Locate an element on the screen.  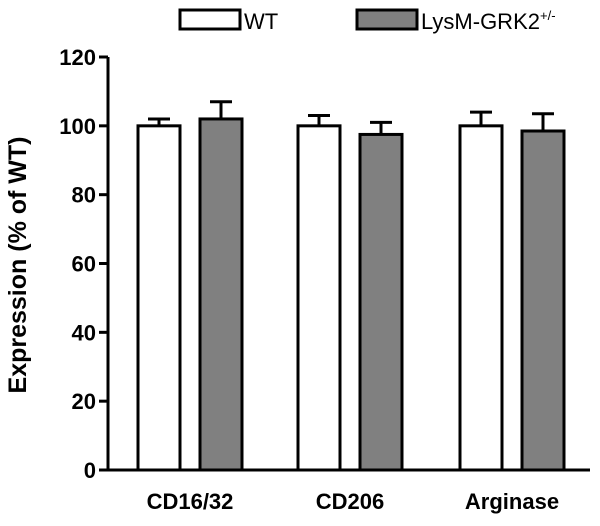
bar-wt-cd206 is located at coordinates (319, 298).